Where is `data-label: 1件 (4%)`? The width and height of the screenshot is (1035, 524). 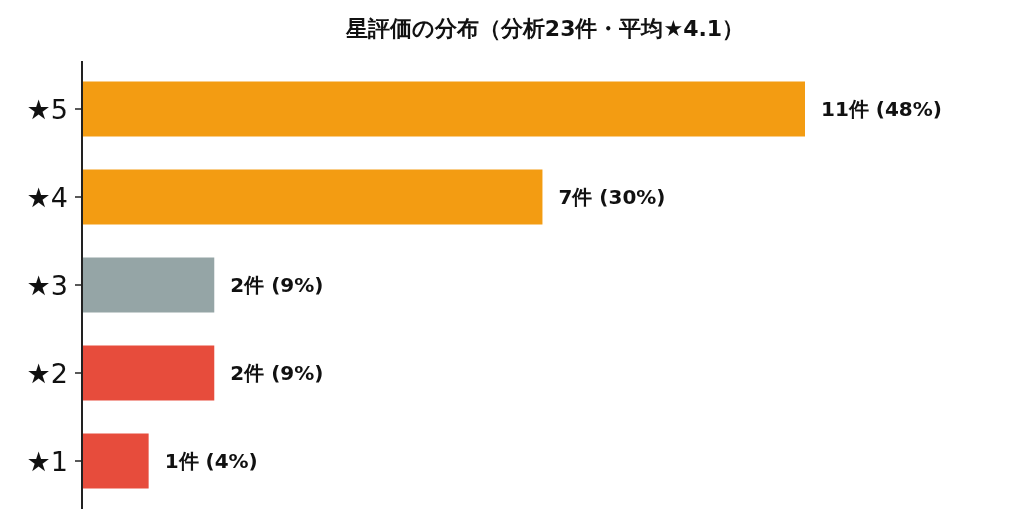
data-label: 1件 (4%) is located at coordinates (211, 461).